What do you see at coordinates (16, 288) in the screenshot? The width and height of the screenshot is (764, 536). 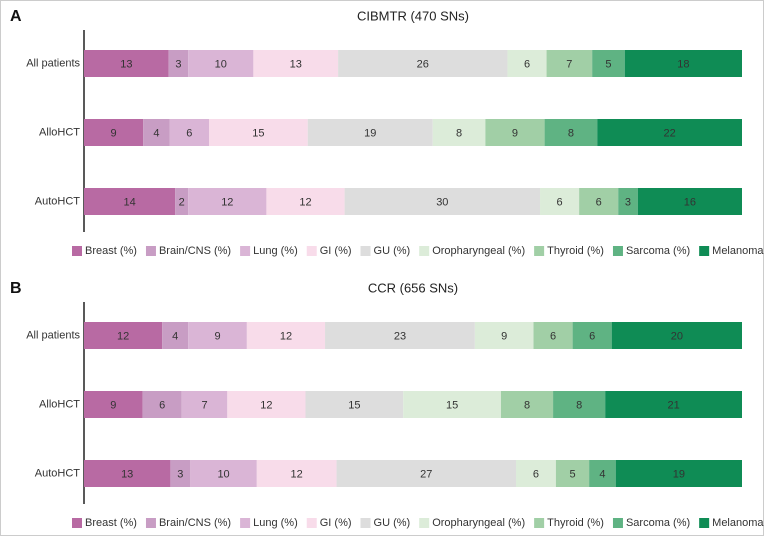 I see `panel-label: B` at bounding box center [16, 288].